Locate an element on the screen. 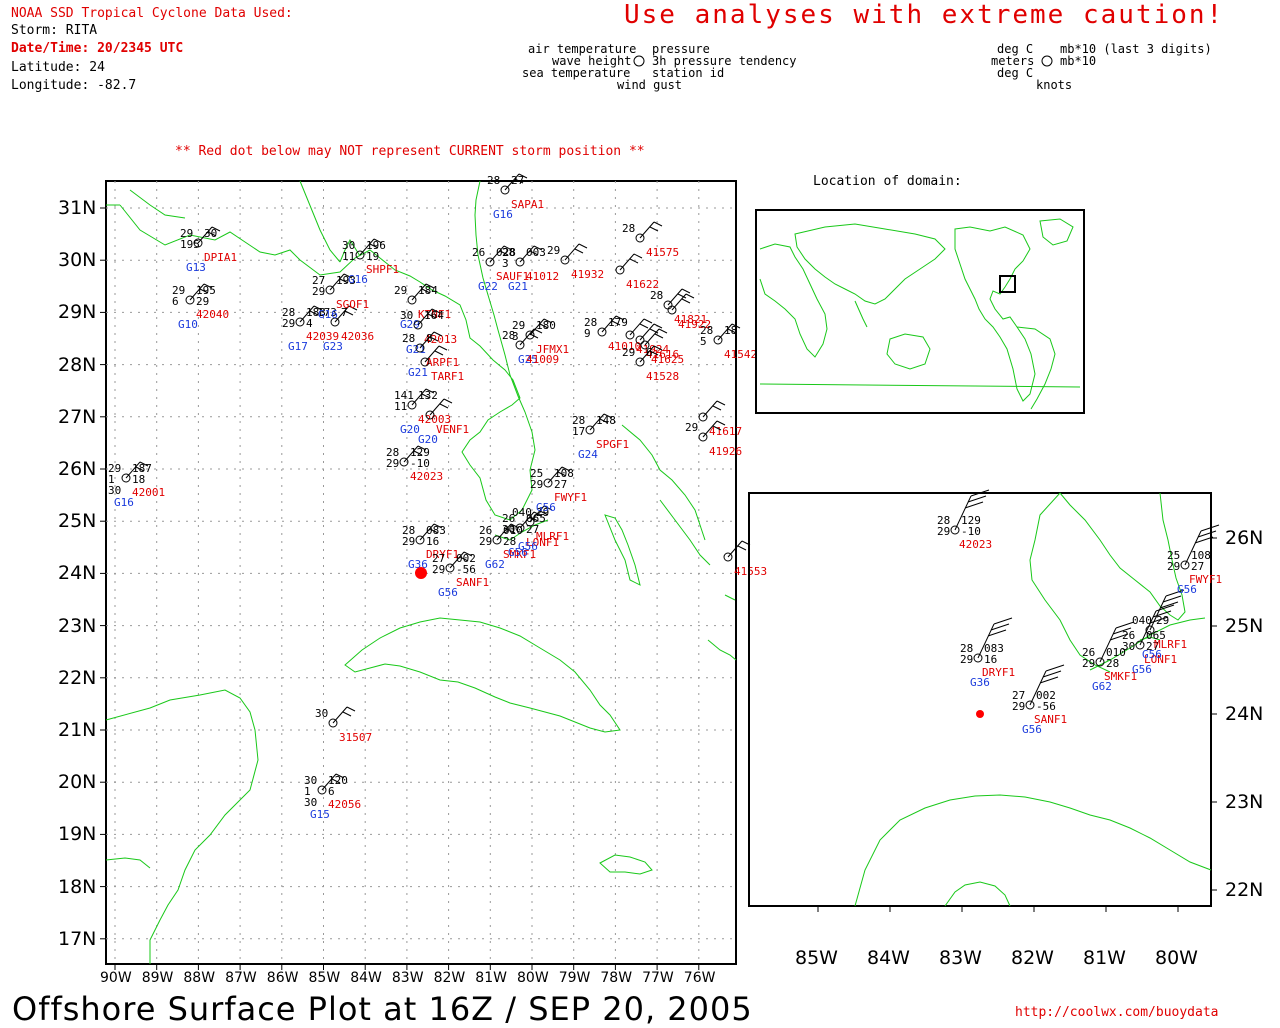 The height and width of the screenshot is (1028, 1280). svg-text: 002 is located at coordinates (1046, 695).